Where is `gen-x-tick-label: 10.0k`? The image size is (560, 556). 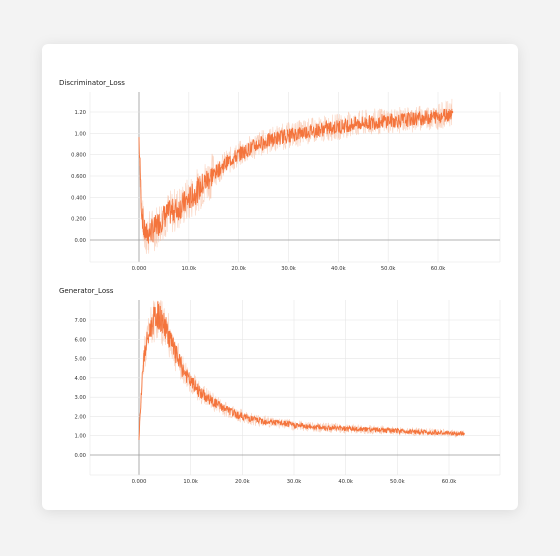 gen-x-tick-label: 10.0k is located at coordinates (190, 482).